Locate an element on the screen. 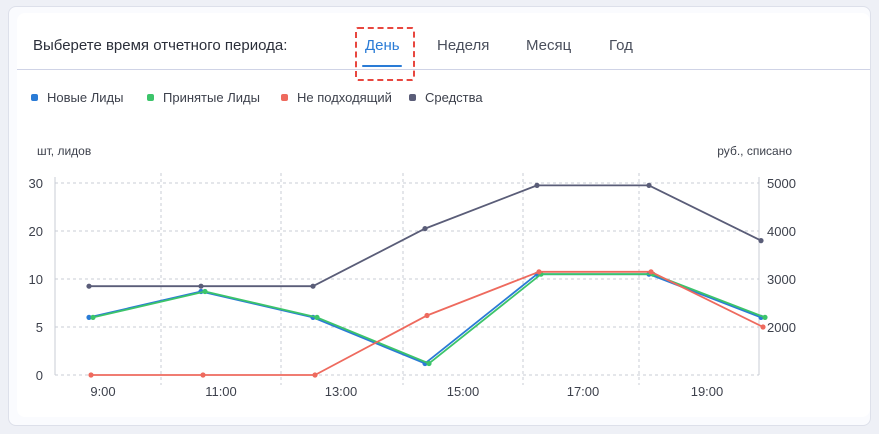 This screenshot has height=434, width=879. active-tab-highlight is located at coordinates (385, 54).